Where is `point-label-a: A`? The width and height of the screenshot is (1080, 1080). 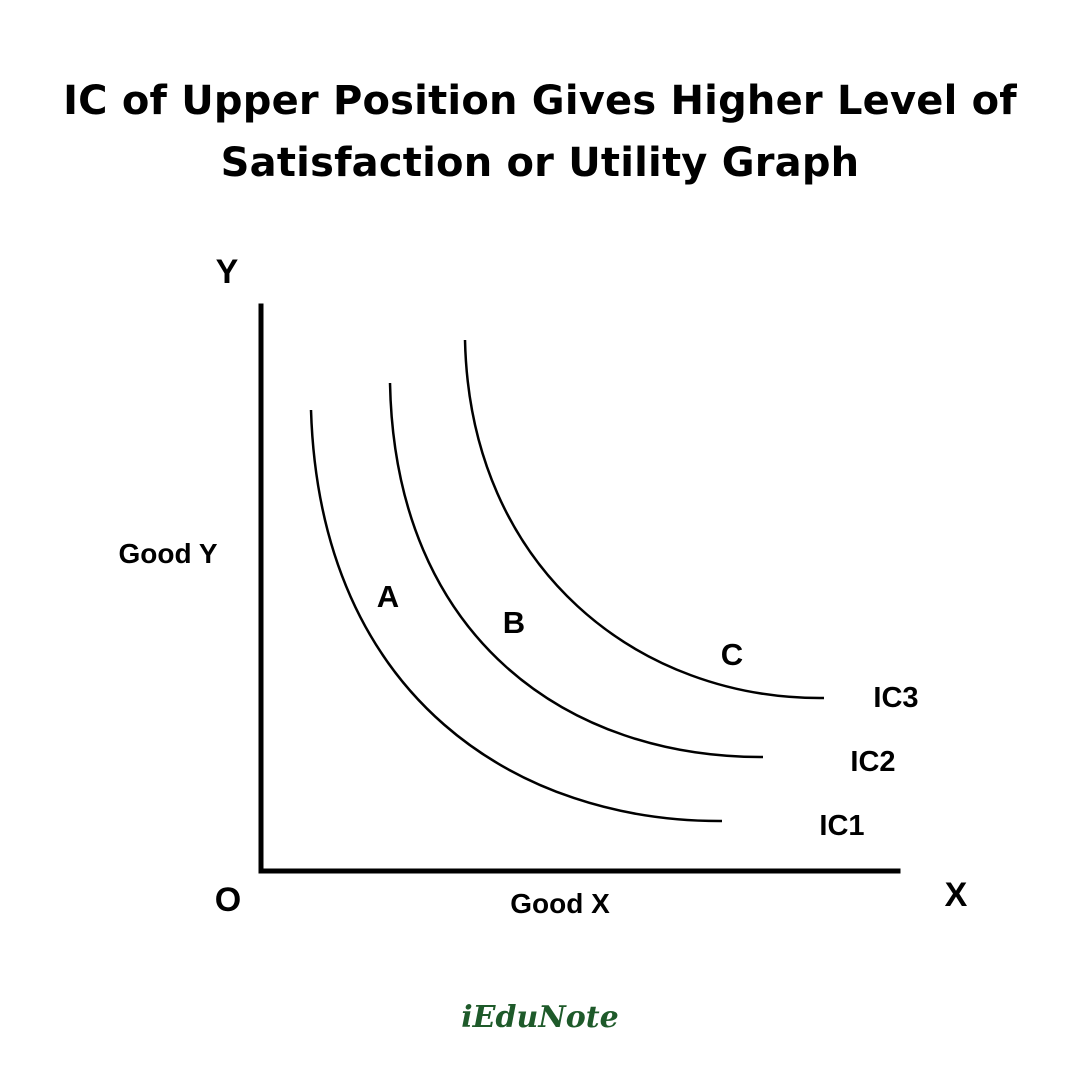 point-label-a: A is located at coordinates (388, 596).